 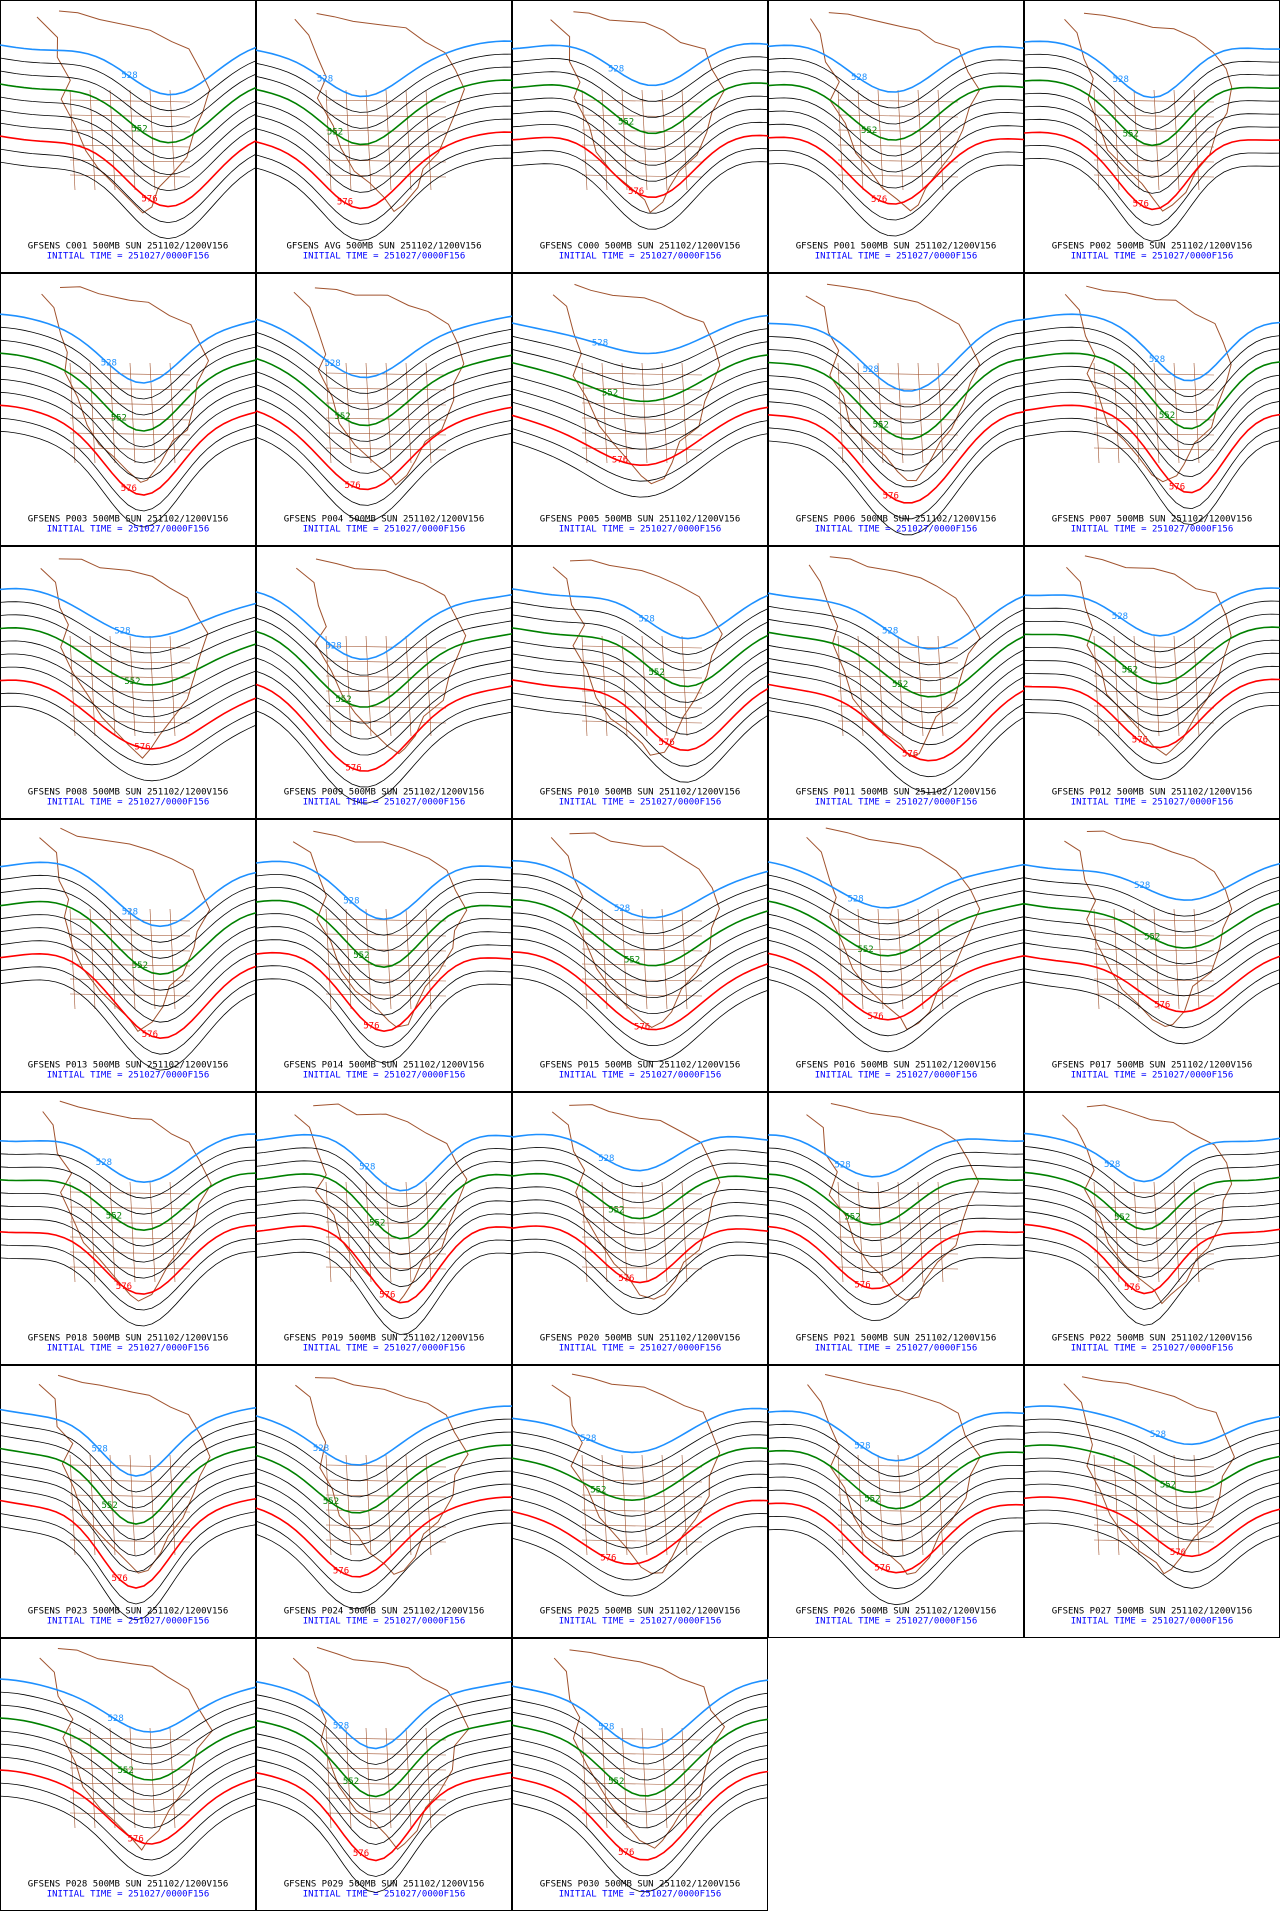 What do you see at coordinates (1152, 520) in the screenshot?
I see `panel-caption: GFSENS P007 500MB SUN 251102/1200V156` at bounding box center [1152, 520].